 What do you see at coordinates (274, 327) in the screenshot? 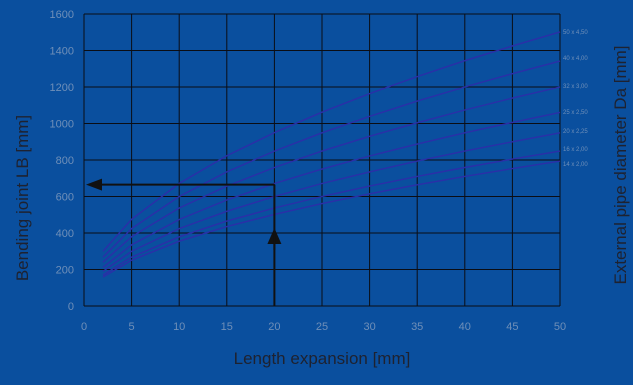
I see `x-tick-label-4: 20` at bounding box center [274, 327].